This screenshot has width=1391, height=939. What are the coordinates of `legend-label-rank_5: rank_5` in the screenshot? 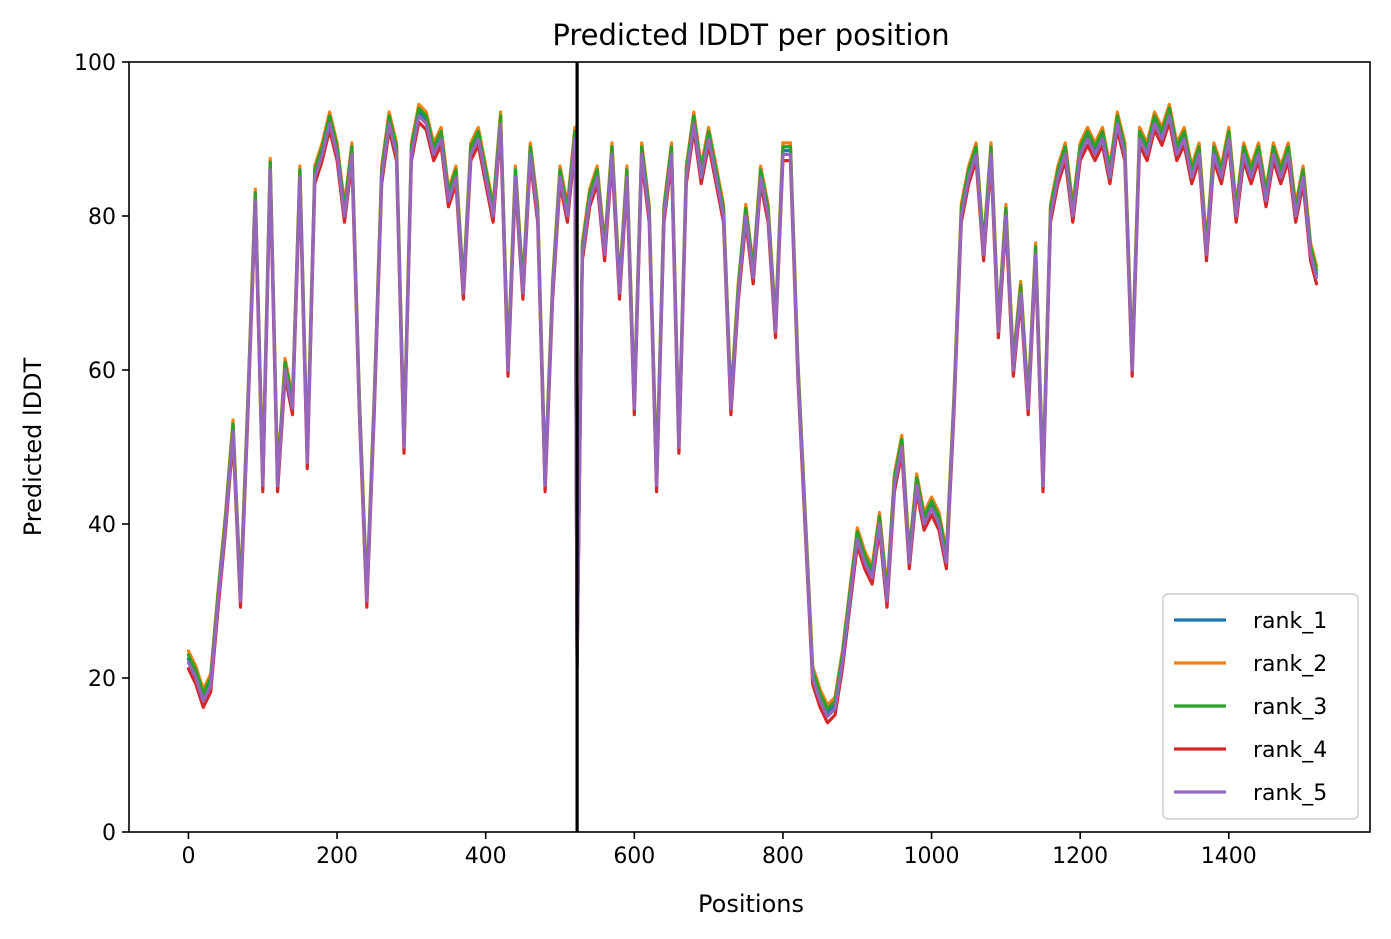 It's located at (1290, 793).